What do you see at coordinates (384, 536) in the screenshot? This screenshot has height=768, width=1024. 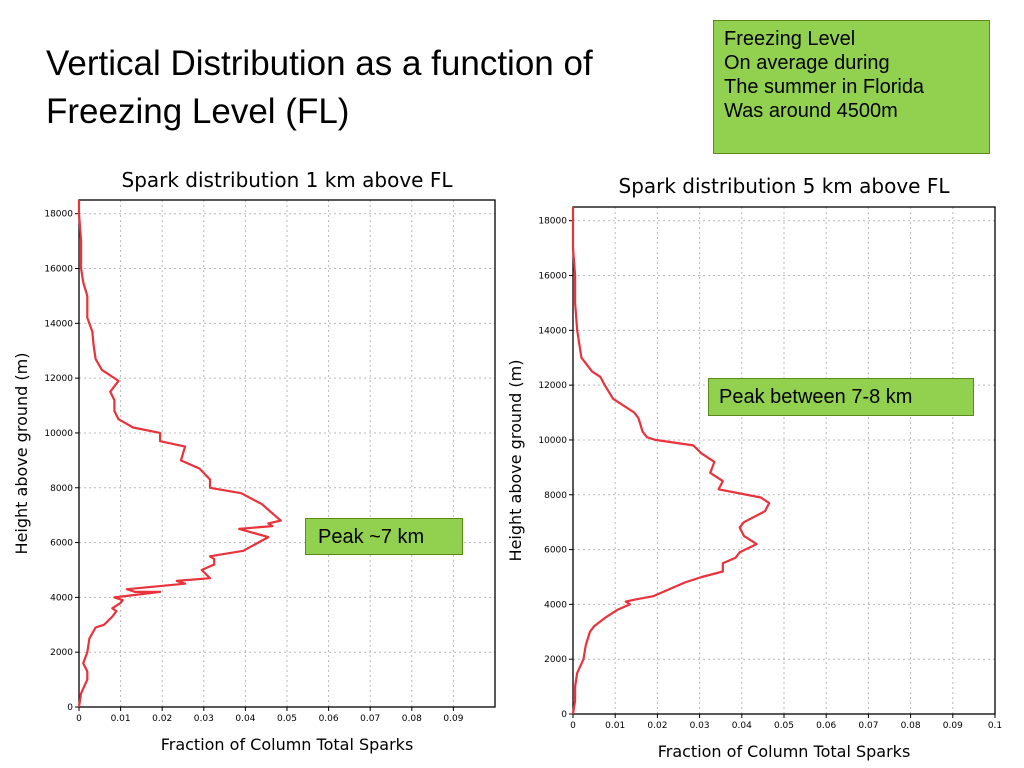 I see `peak-left-callout: Peak ~7 km` at bounding box center [384, 536].